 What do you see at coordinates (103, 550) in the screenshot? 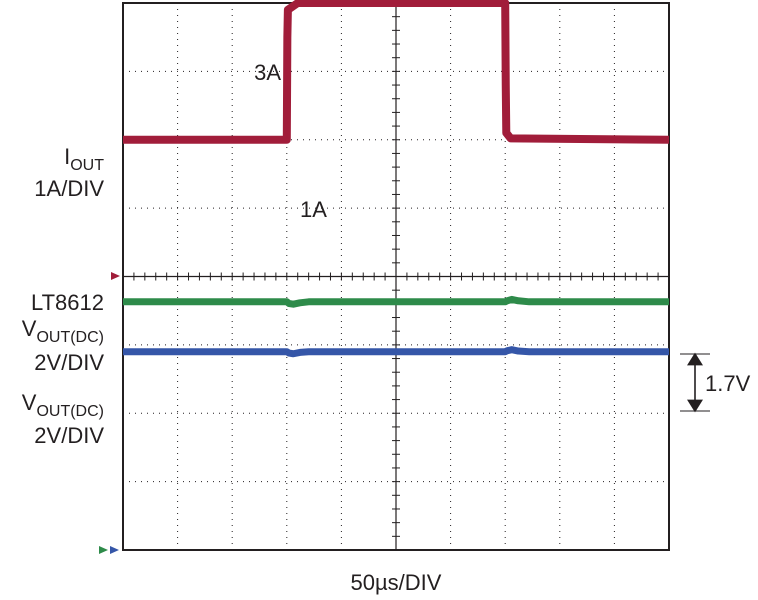
I see `vout-lt8612-ground-marker` at bounding box center [103, 550].